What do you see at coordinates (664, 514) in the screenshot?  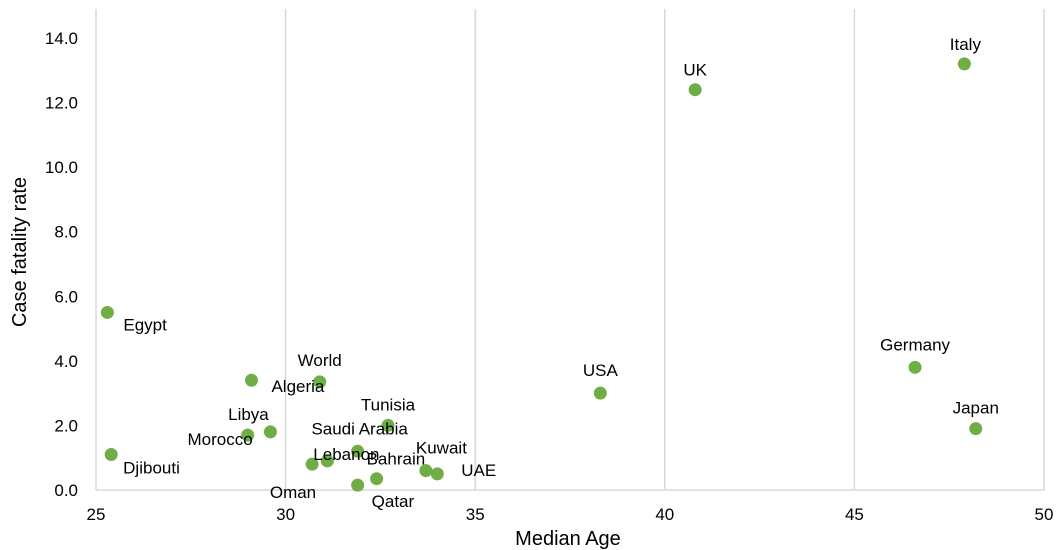 I see `x-tick-label: 40` at bounding box center [664, 514].